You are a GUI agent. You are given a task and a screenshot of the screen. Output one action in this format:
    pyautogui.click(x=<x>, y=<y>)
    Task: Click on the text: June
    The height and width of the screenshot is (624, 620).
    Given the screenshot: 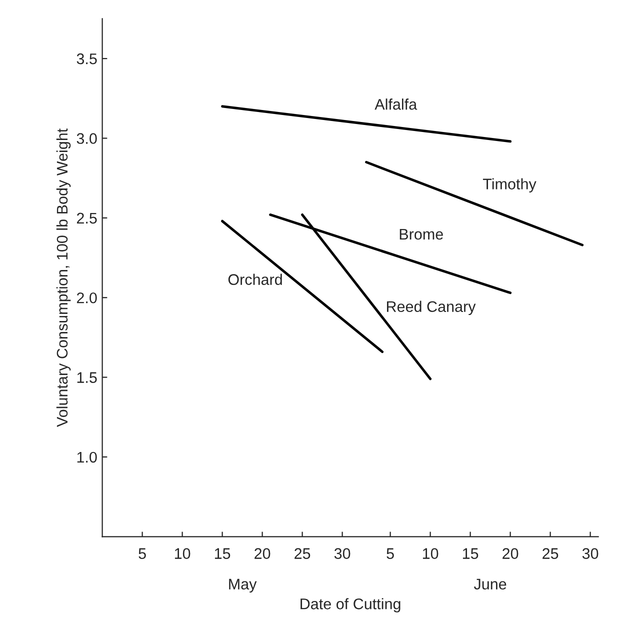 What is the action you would take?
    pyautogui.click(x=490, y=584)
    